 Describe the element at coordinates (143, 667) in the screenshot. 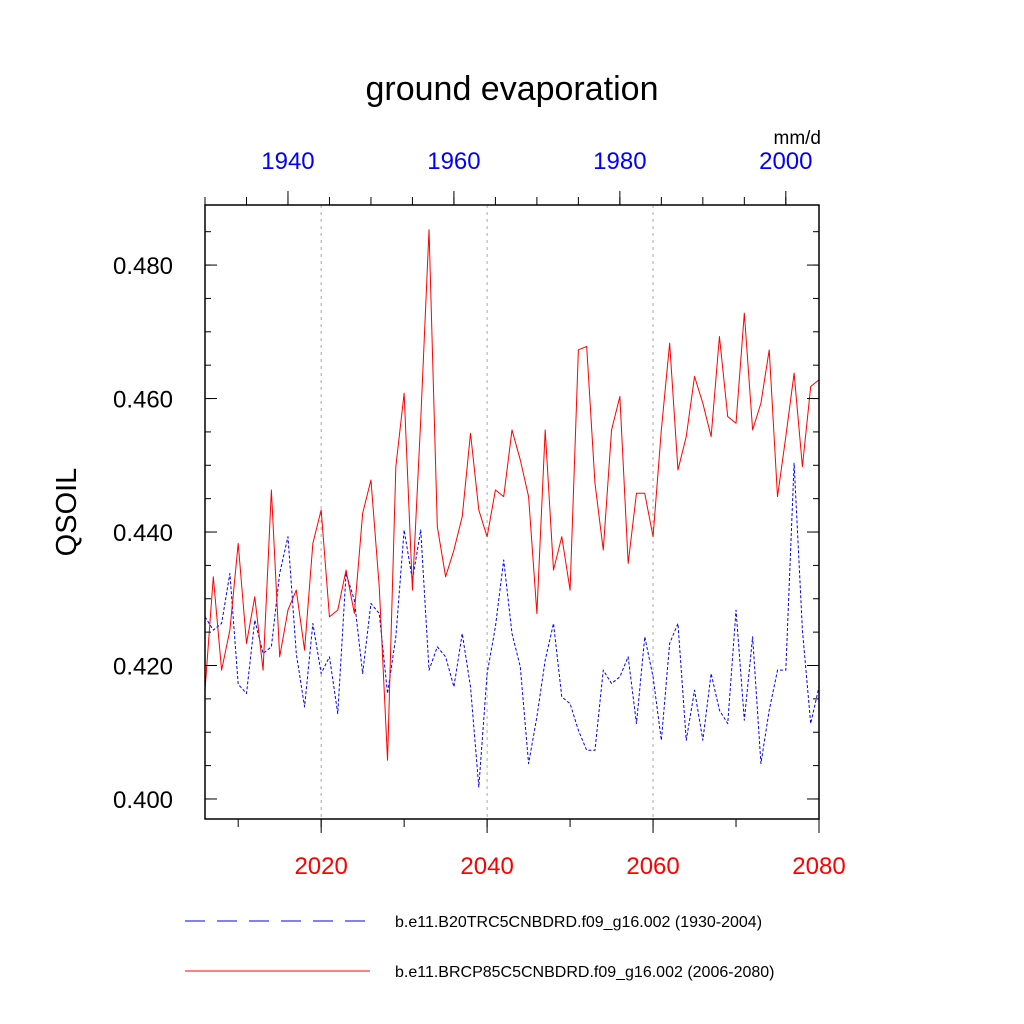

I see `y-tick-label: 0.420` at that location.